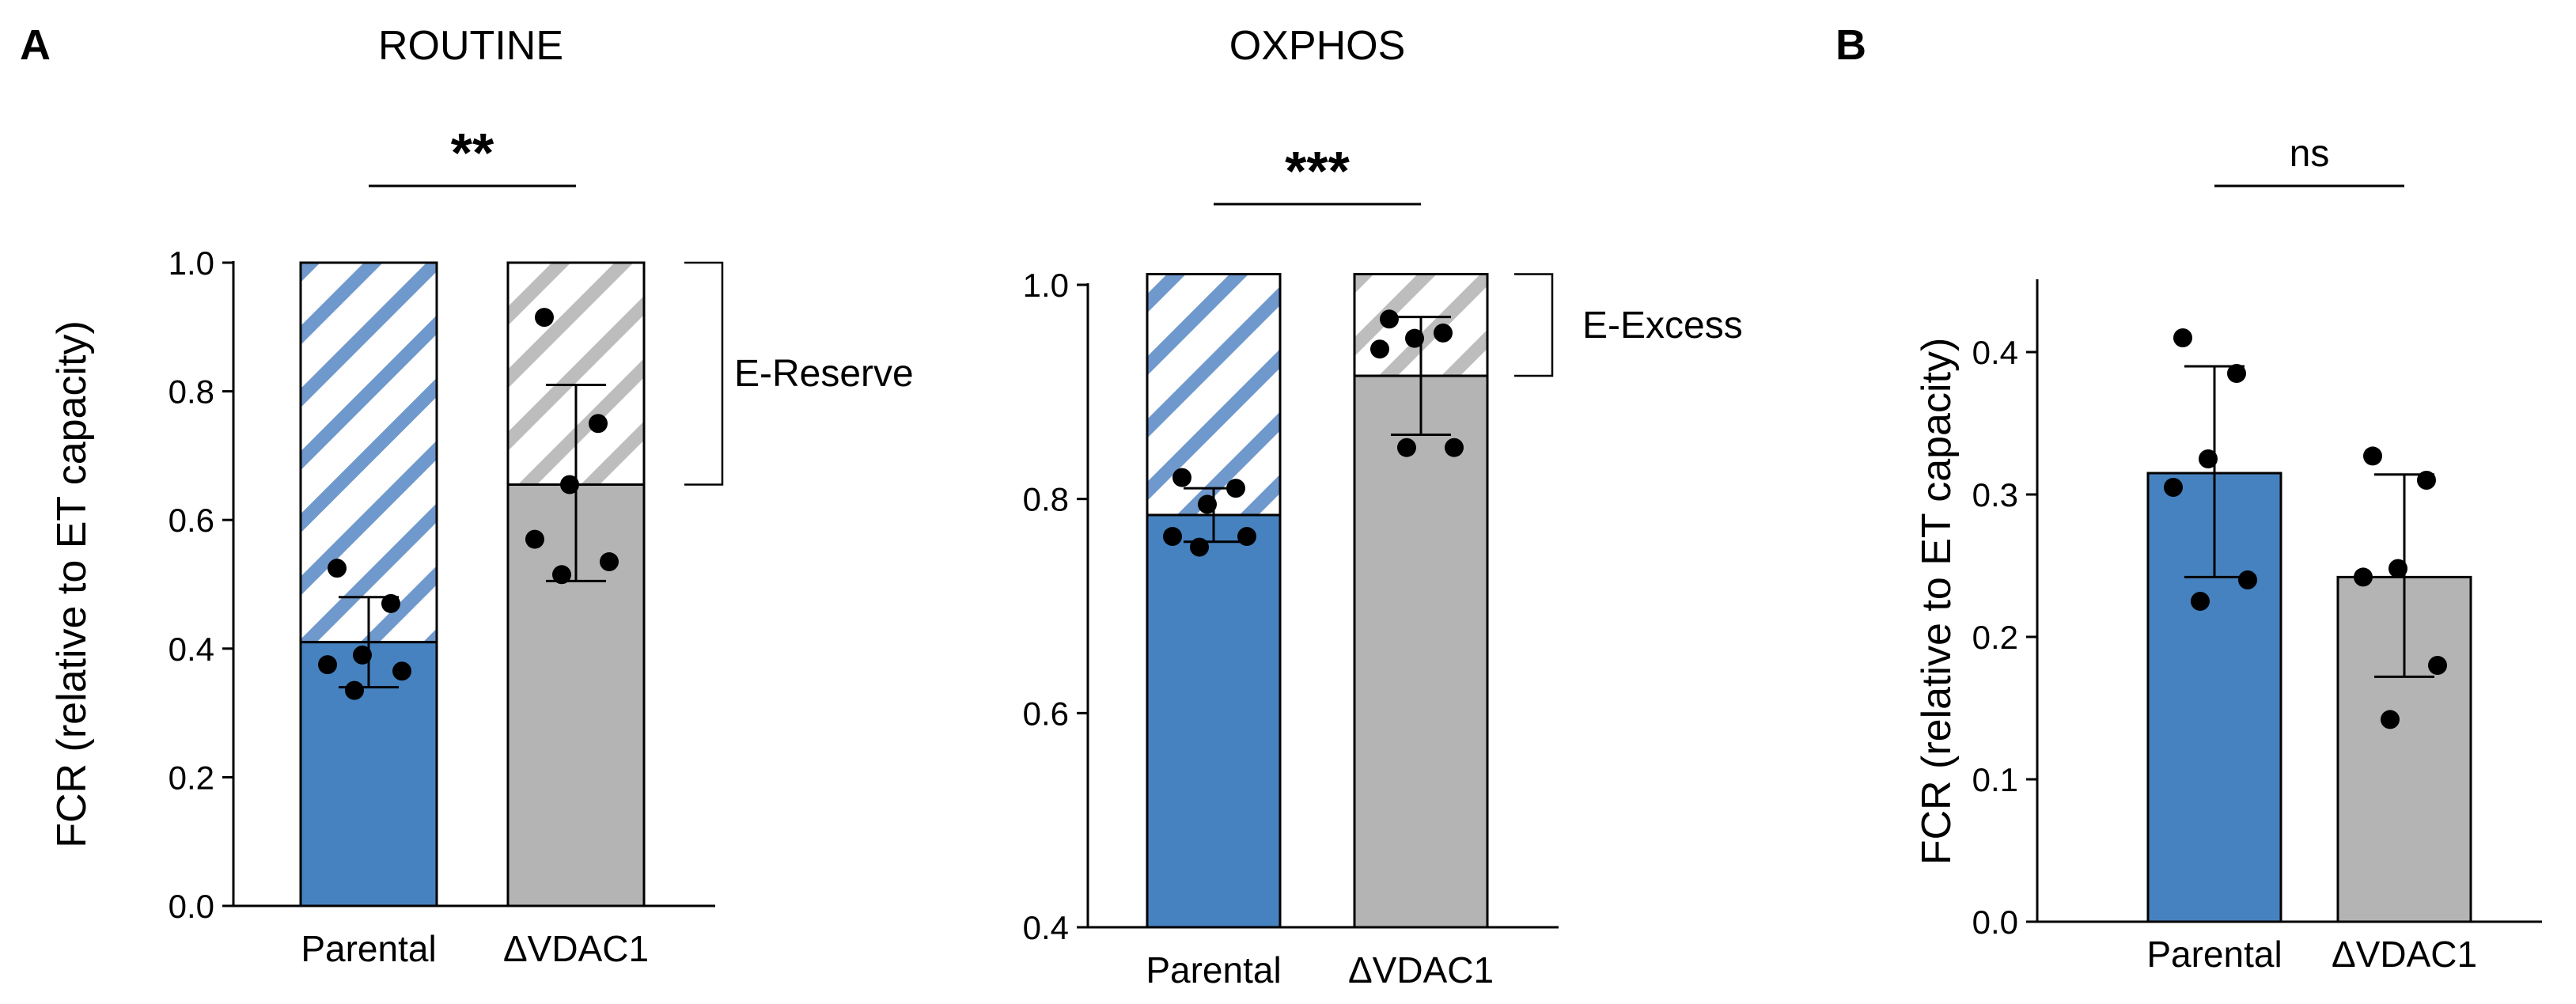  I want to click on significance-label: **, so click(472, 153).